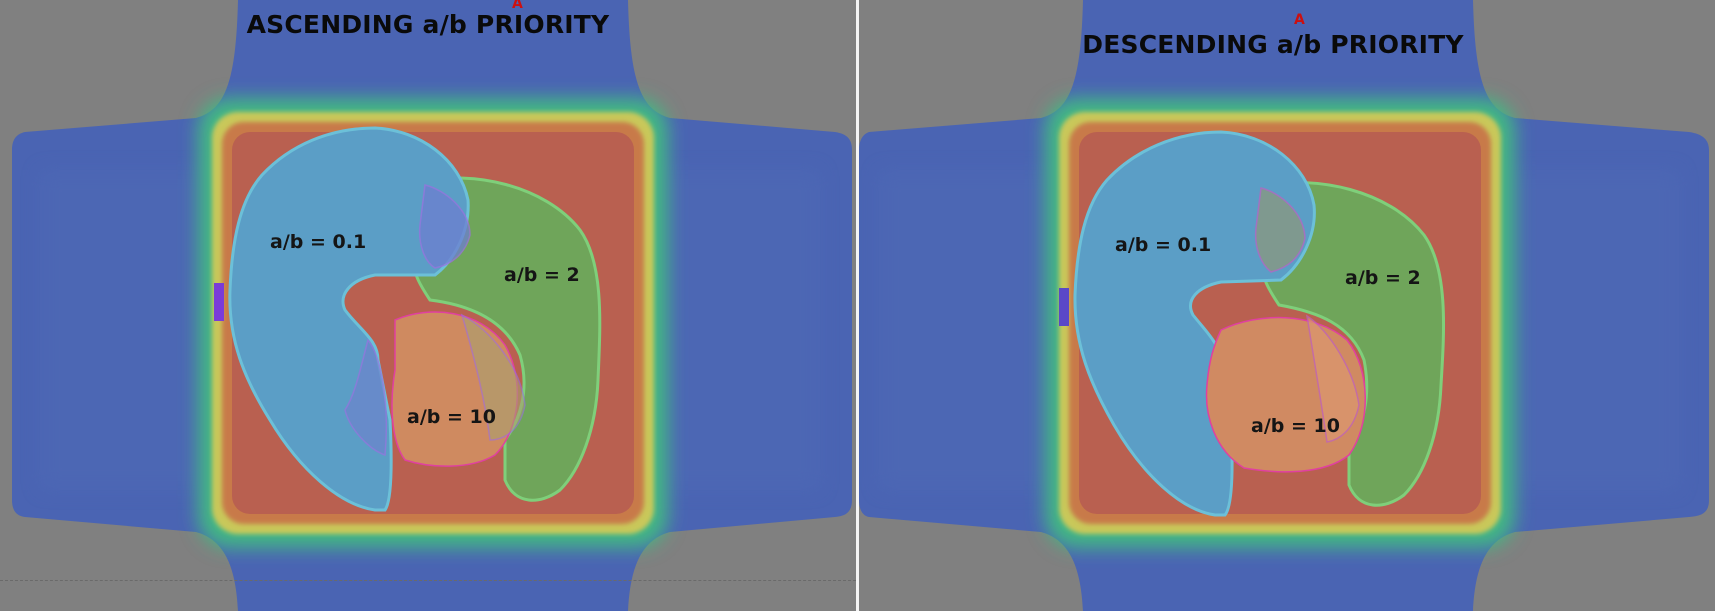 This screenshot has width=1715, height=611. Describe the element at coordinates (1194, 323) in the screenshot. I see `region-low` at that location.